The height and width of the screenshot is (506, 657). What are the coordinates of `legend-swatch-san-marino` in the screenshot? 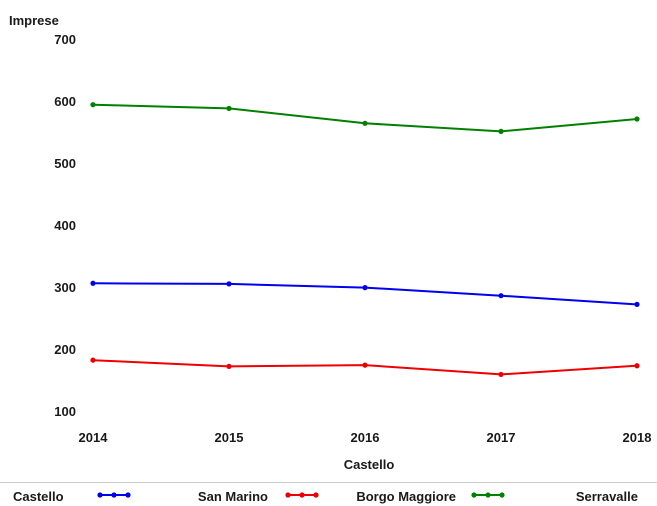 It's located at (114, 495).